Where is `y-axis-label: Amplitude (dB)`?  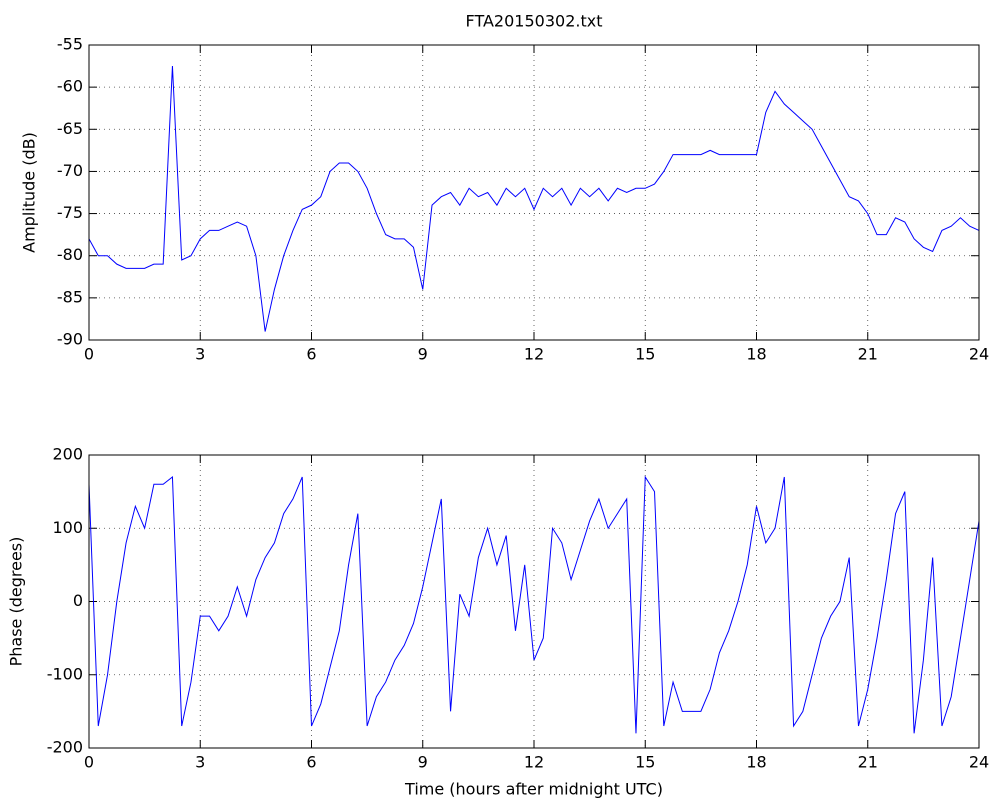
y-axis-label: Amplitude (dB) is located at coordinates (29, 192).